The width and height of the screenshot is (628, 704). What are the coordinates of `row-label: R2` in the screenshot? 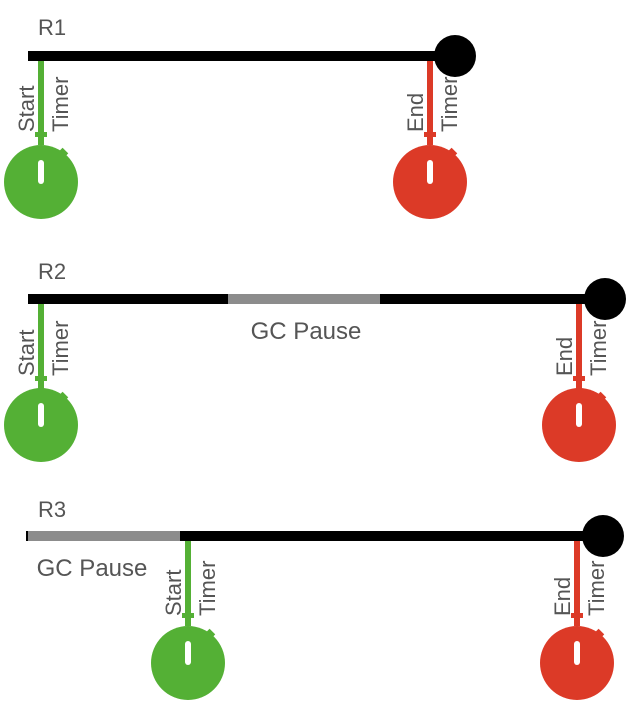 It's located at (52, 271).